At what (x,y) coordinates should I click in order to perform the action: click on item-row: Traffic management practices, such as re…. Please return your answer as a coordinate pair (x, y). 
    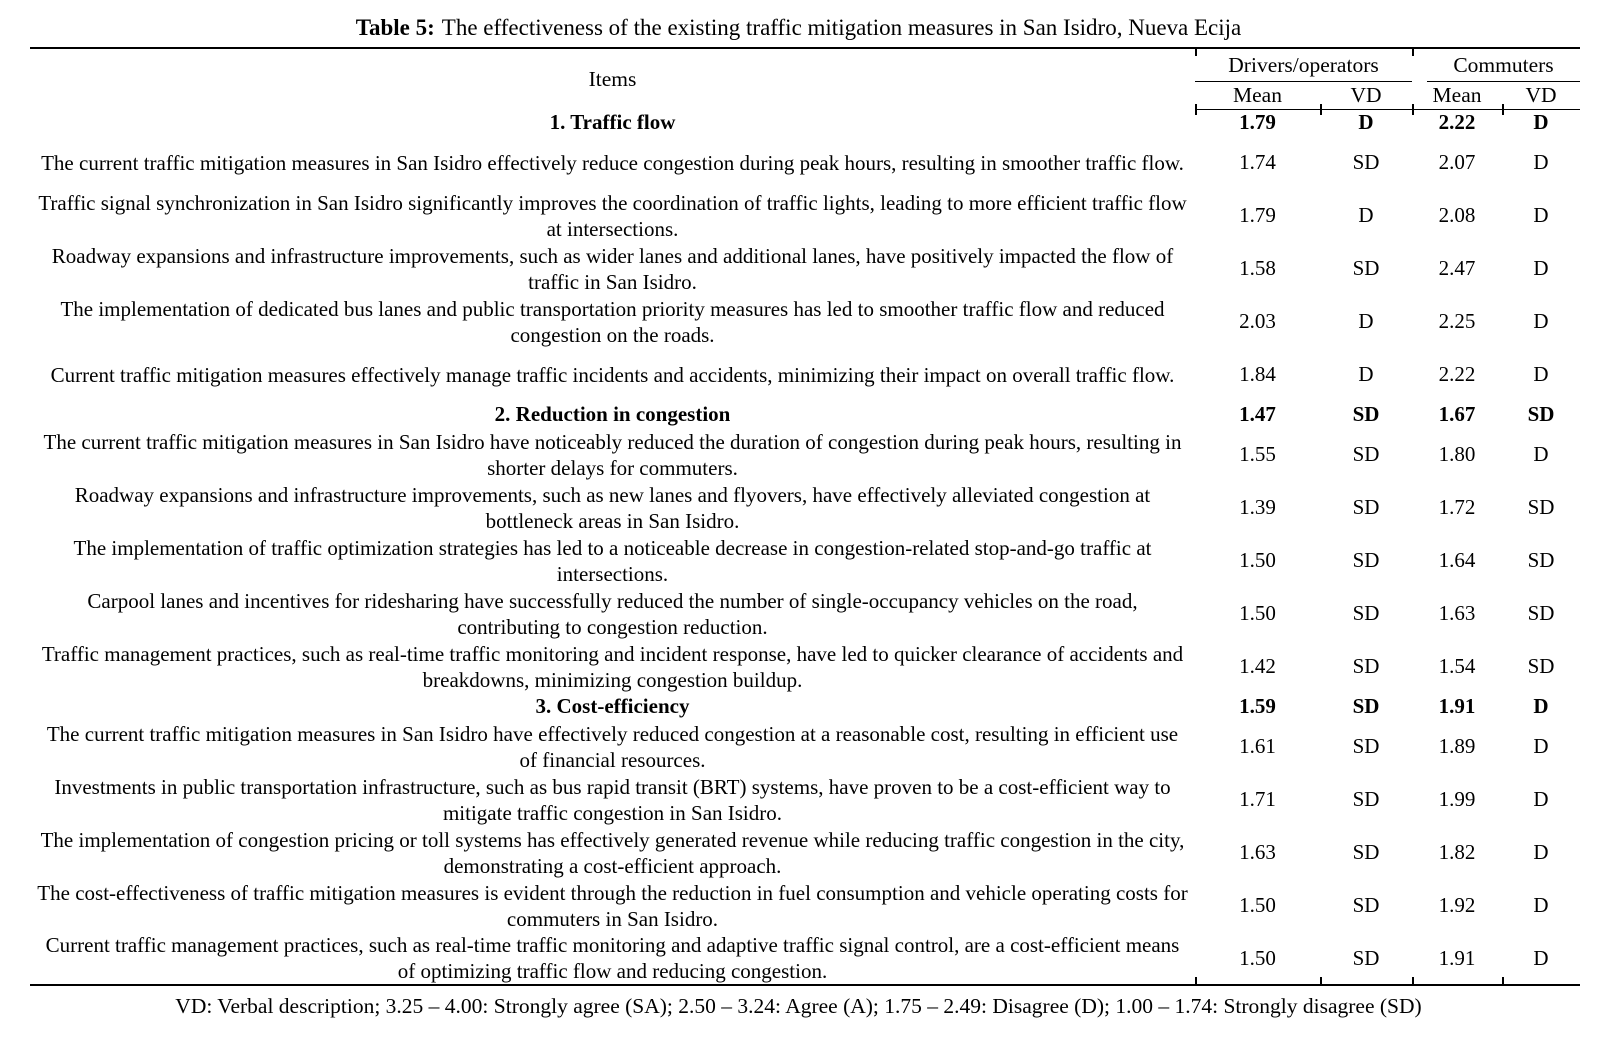
    Looking at the image, I should click on (805, 666).